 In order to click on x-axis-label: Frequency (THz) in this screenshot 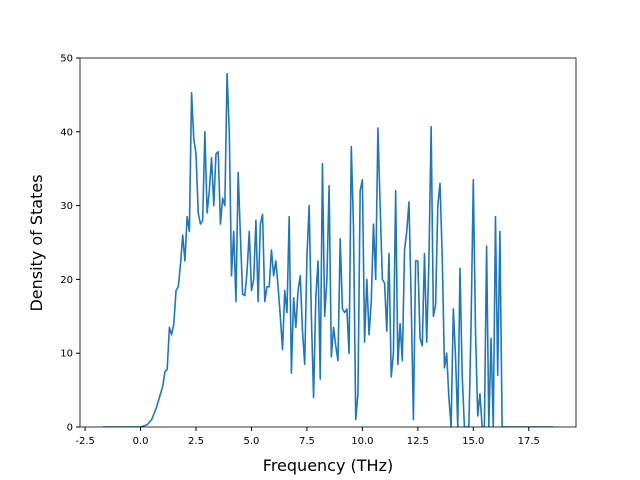, I will do `click(328, 465)`.